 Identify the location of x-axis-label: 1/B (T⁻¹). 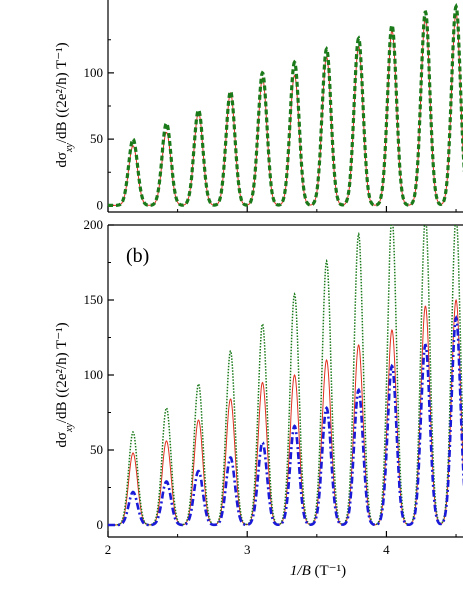
(318, 571).